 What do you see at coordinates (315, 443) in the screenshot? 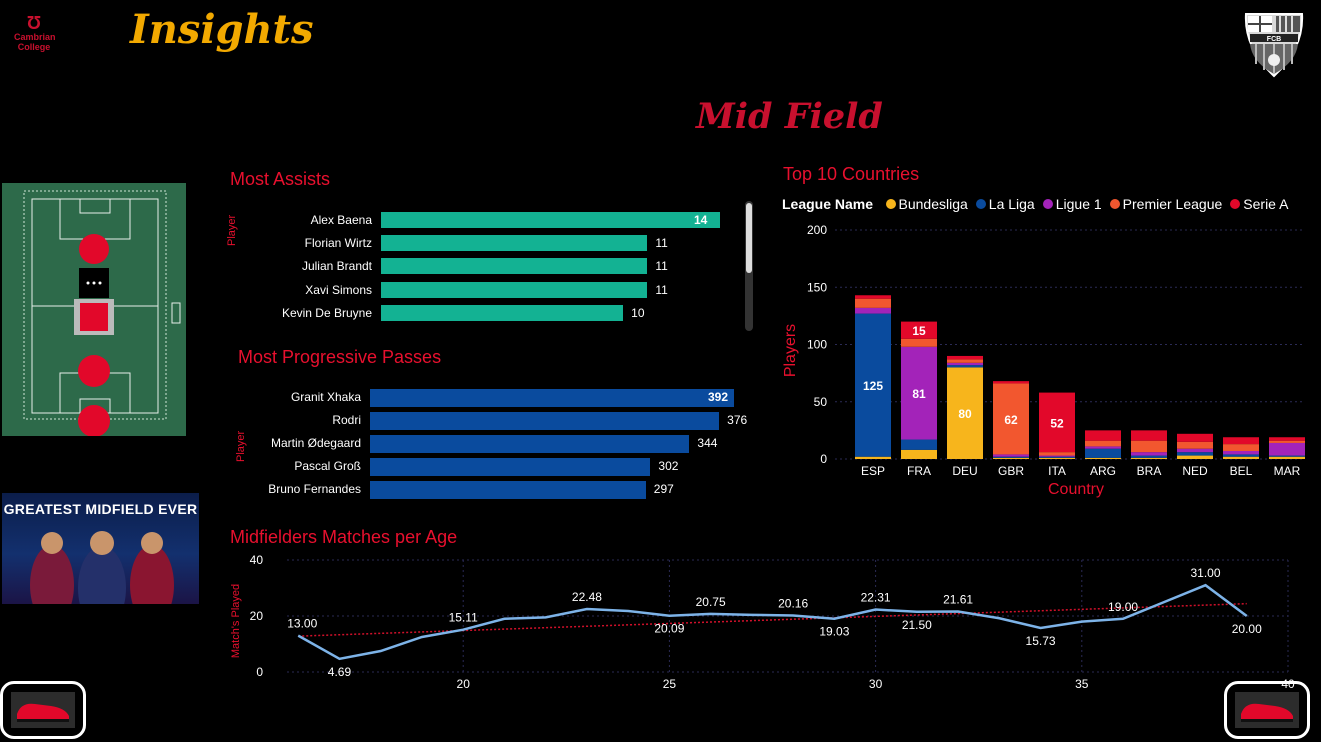
I see `passes-bar-label: Martin Ødegaard` at bounding box center [315, 443].